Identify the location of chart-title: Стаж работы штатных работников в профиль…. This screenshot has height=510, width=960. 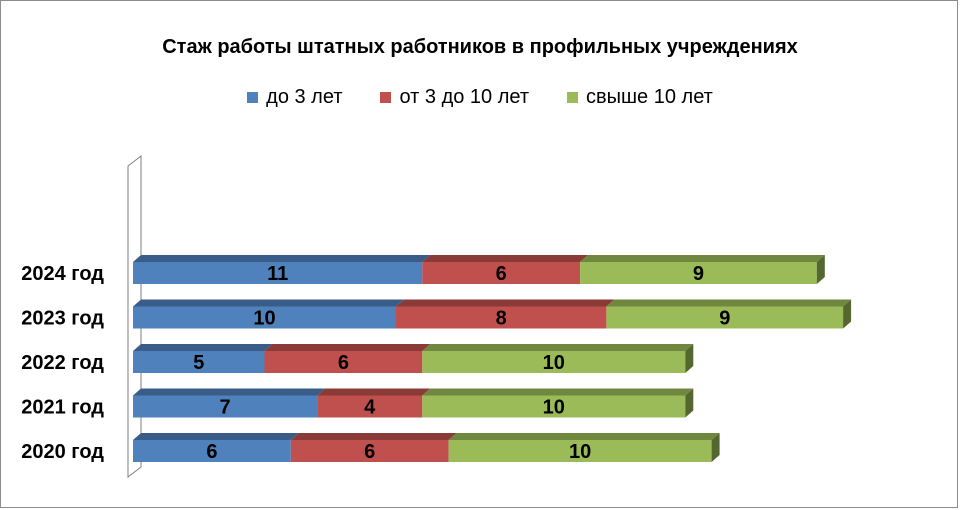
(480, 47).